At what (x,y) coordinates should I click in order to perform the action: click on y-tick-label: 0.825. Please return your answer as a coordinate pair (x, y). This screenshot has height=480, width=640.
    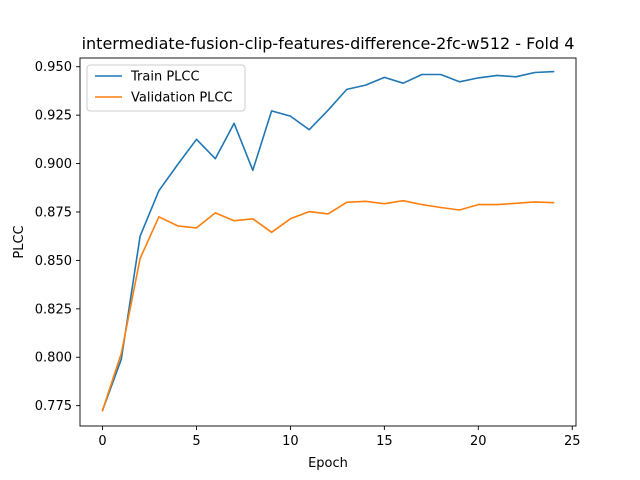
    Looking at the image, I should click on (53, 309).